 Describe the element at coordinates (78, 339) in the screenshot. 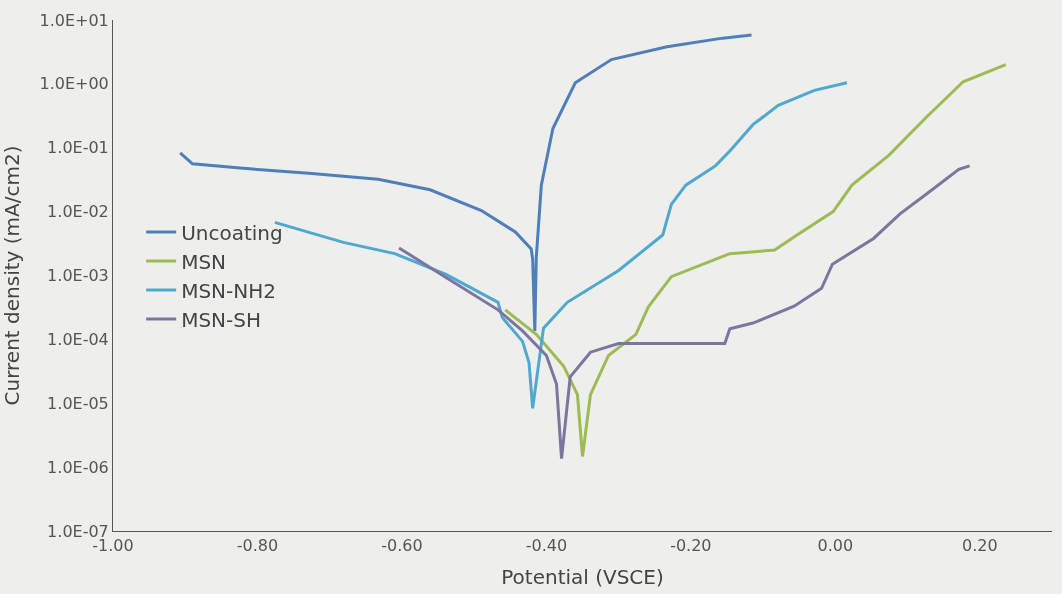

I see `y-tick-label: 1.0E-04` at that location.